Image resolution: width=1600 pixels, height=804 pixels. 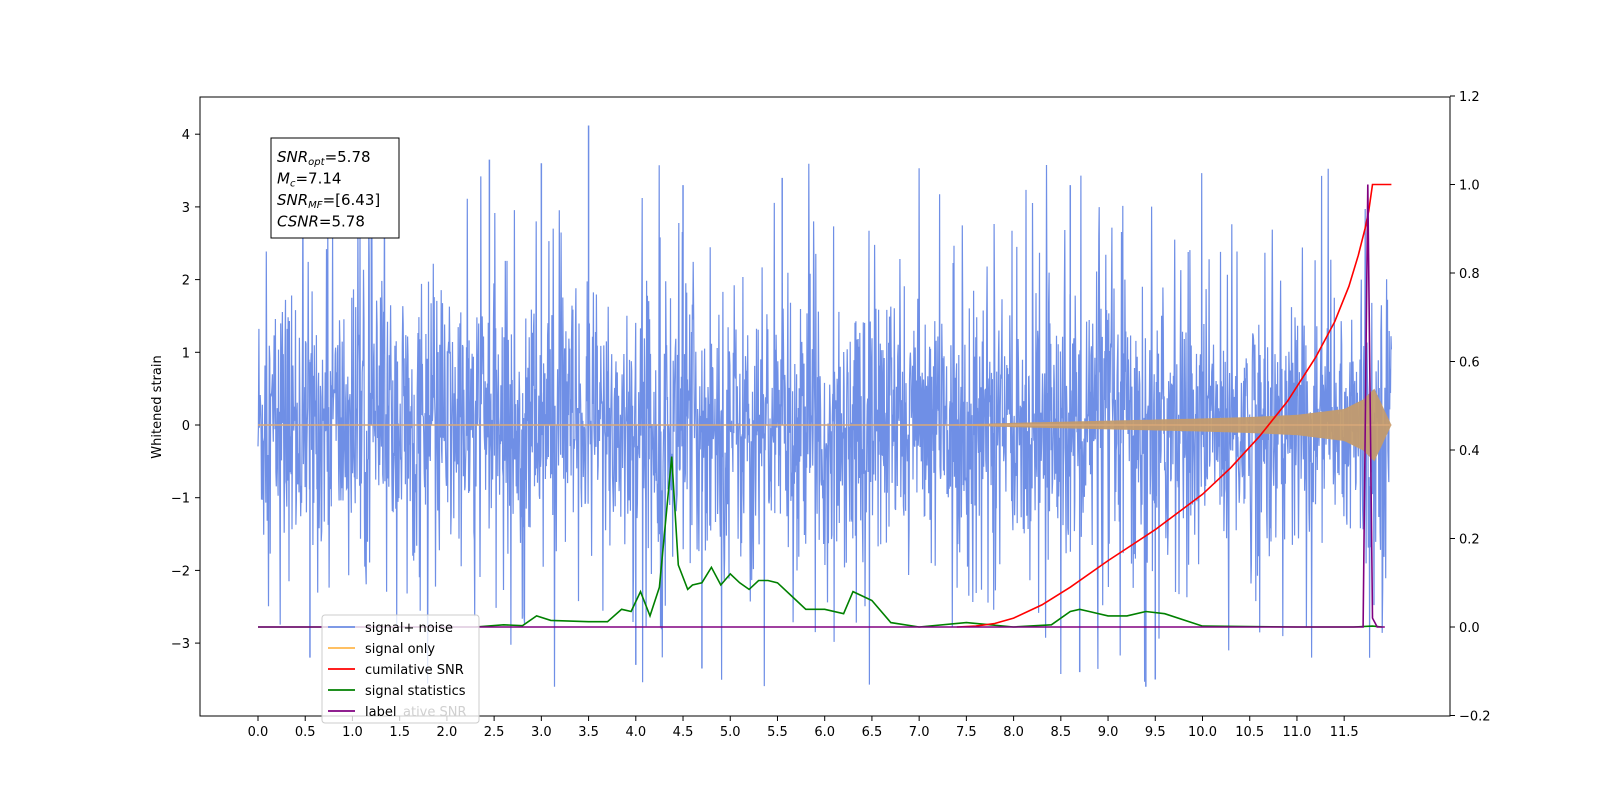 What do you see at coordinates (1155, 732) in the screenshot?
I see `x-tick-label: 9.5` at bounding box center [1155, 732].